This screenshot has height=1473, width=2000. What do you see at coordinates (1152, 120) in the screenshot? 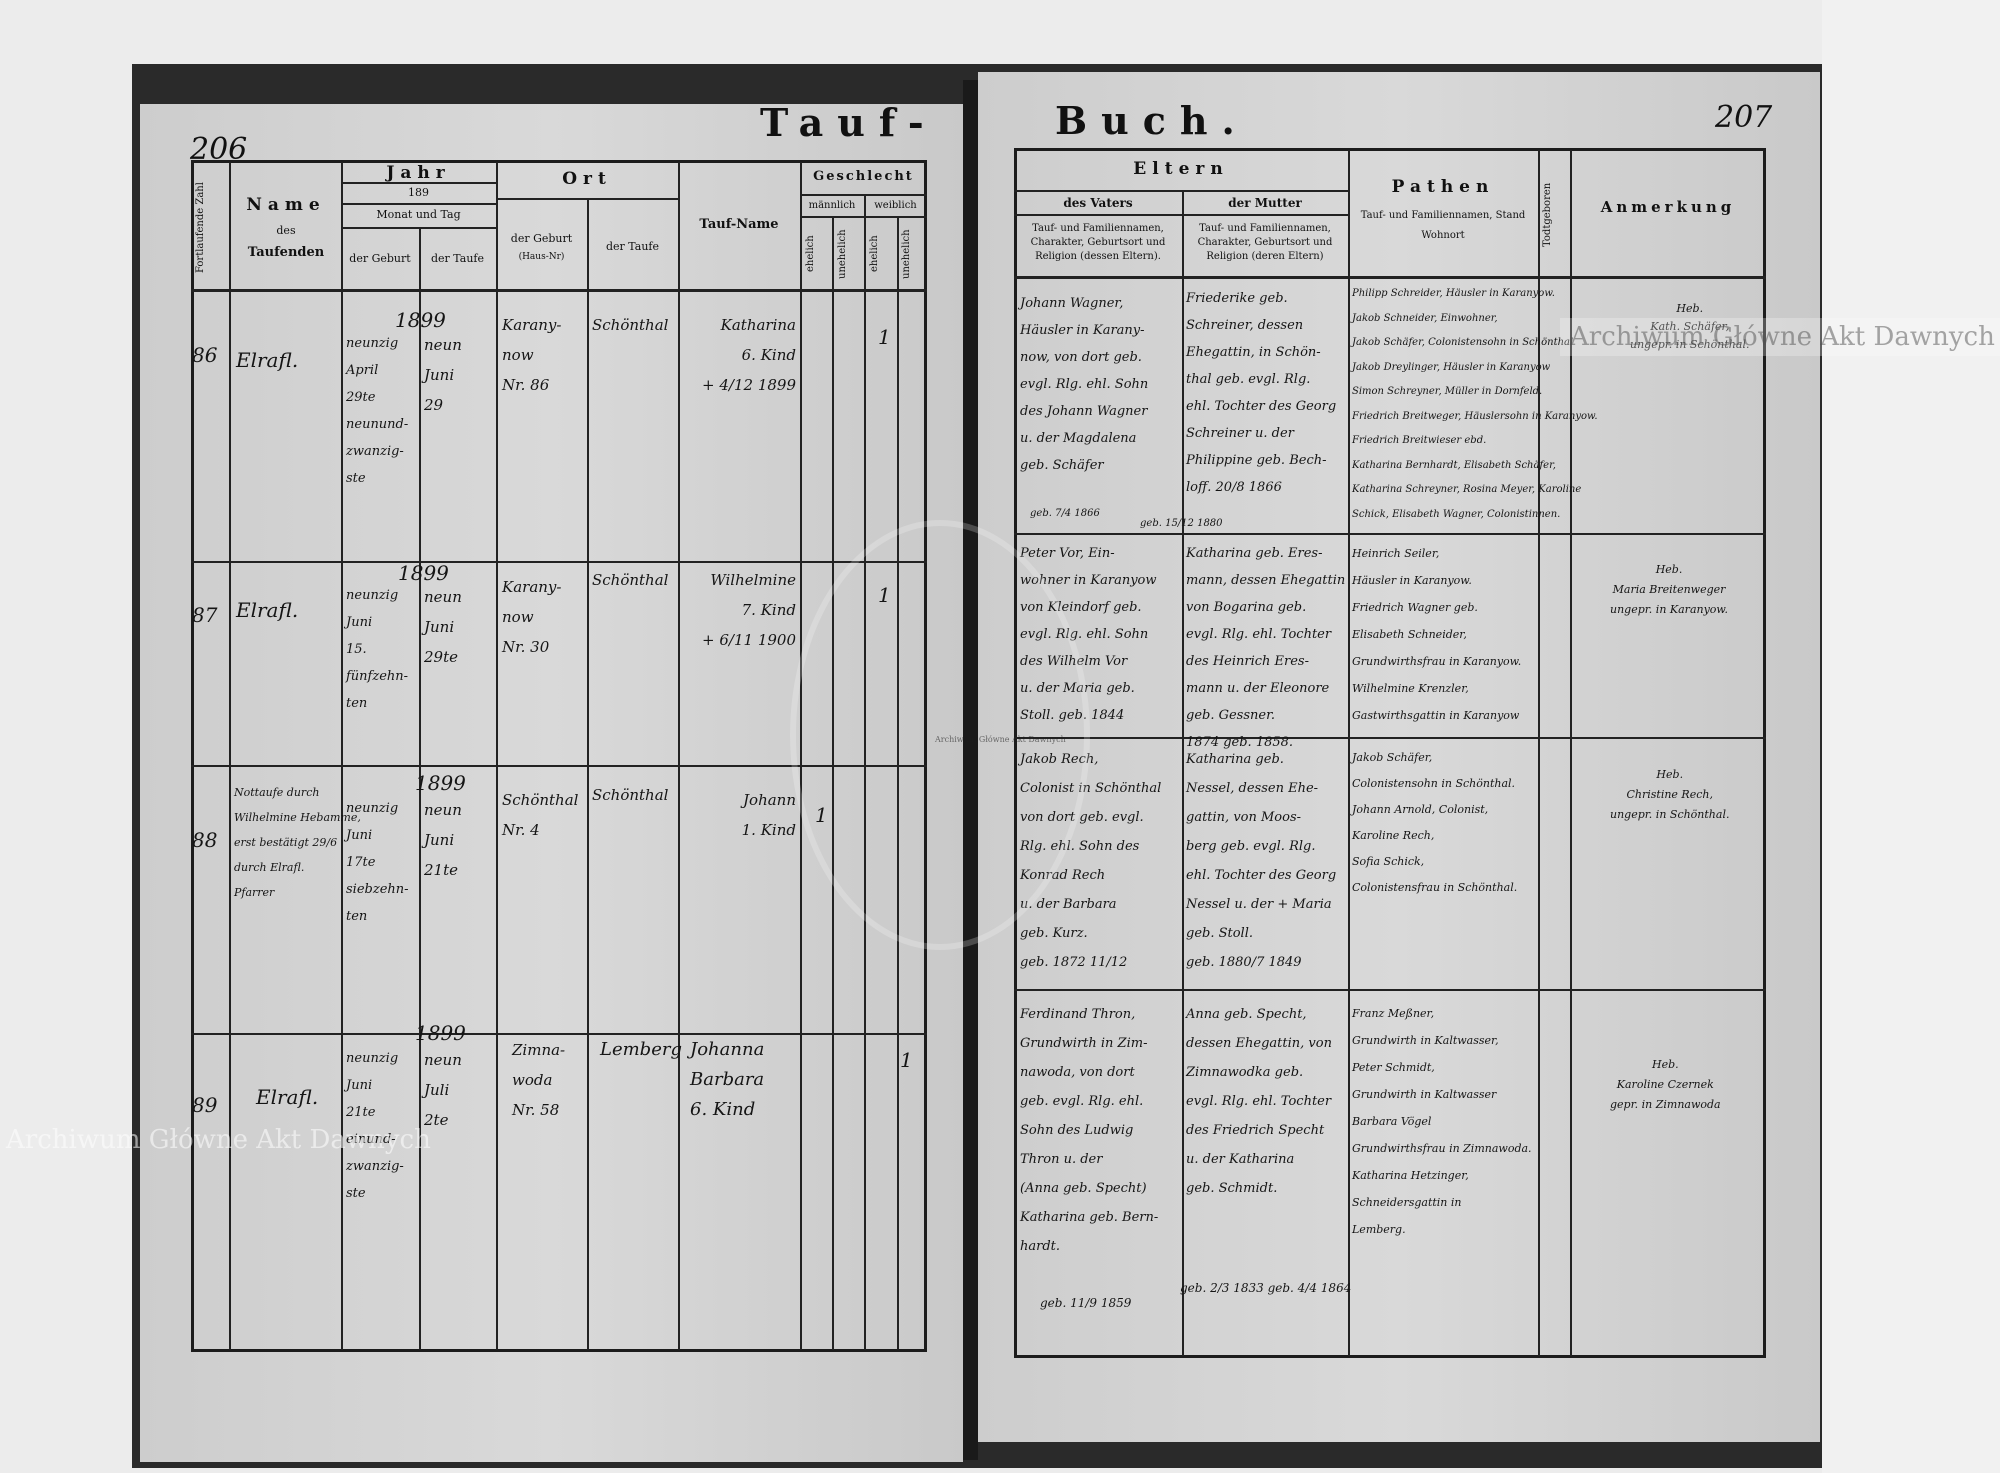
I see `register-title-right: Buch.` at bounding box center [1152, 120].